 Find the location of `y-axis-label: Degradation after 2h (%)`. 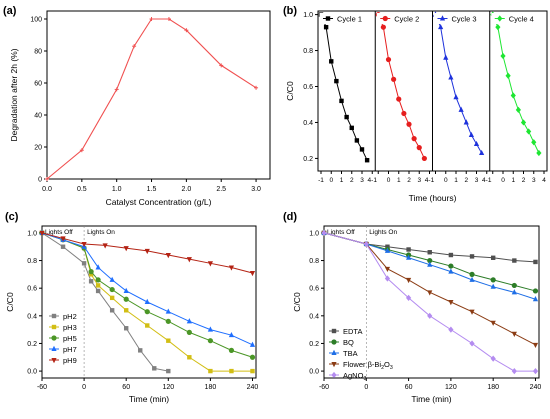

y-axis-label: Degradation after 2h (%) is located at coordinates (14, 94).